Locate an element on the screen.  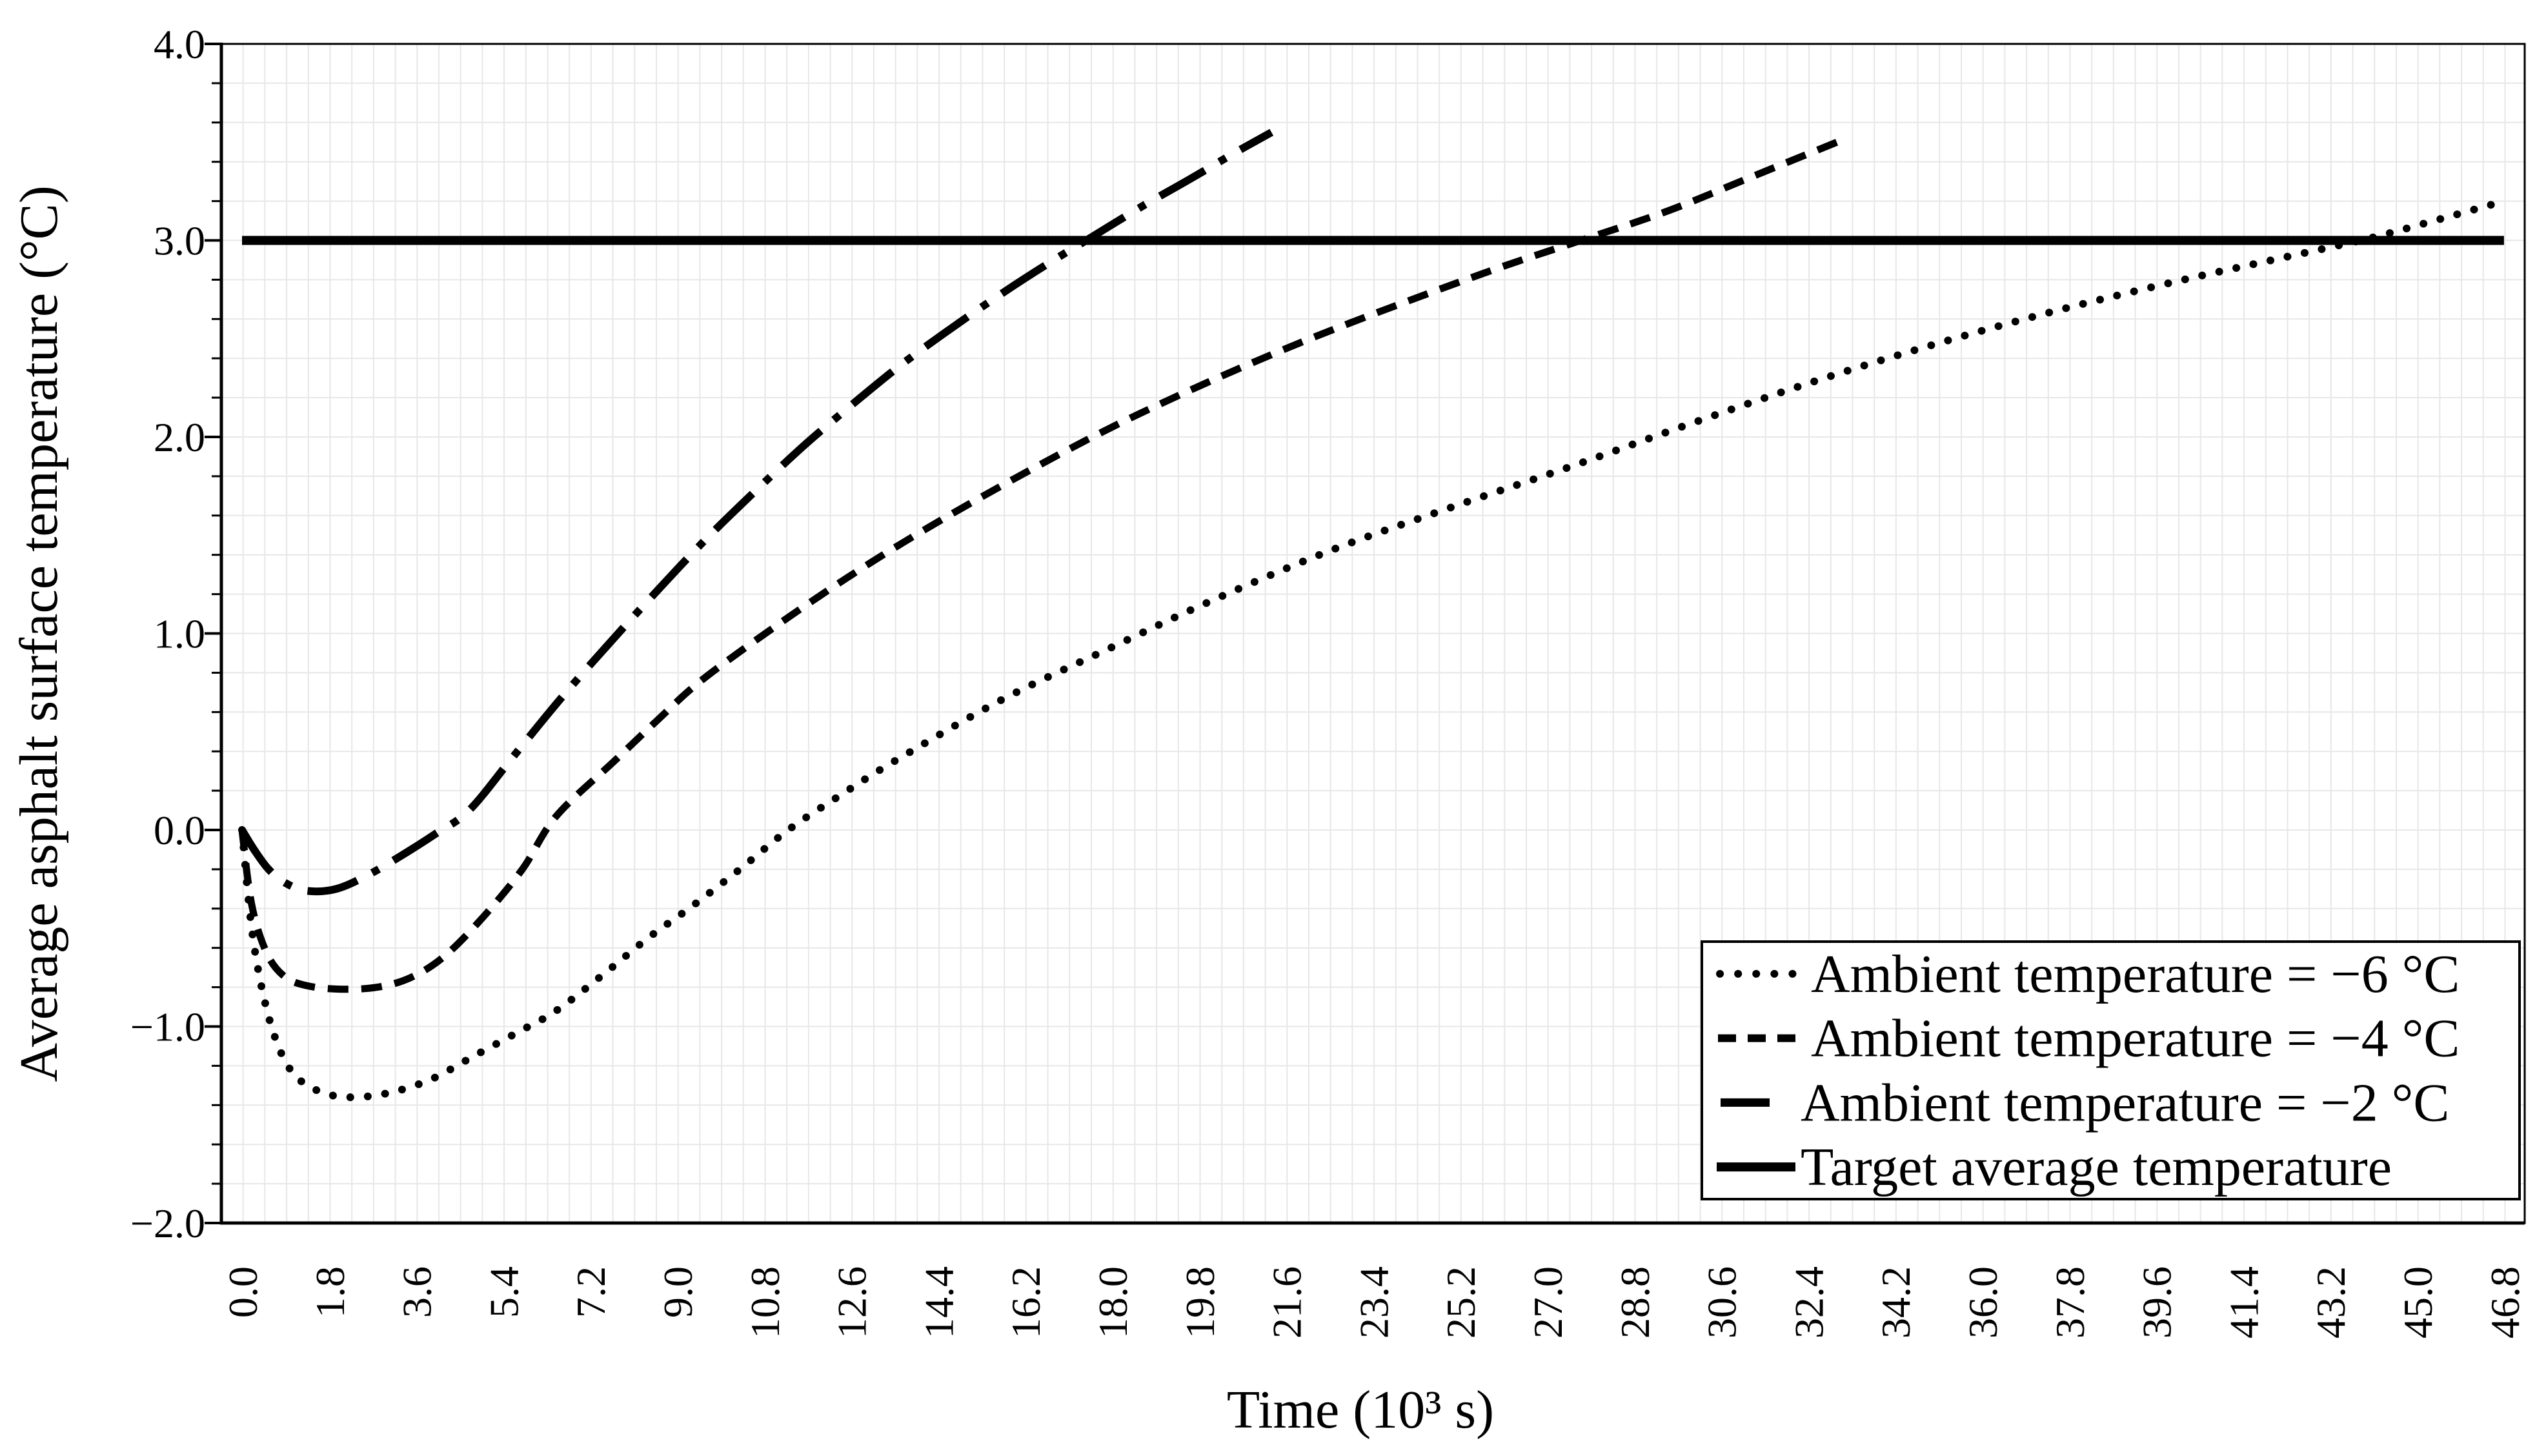
x-tick-label: 9.0 is located at coordinates (678, 1292).